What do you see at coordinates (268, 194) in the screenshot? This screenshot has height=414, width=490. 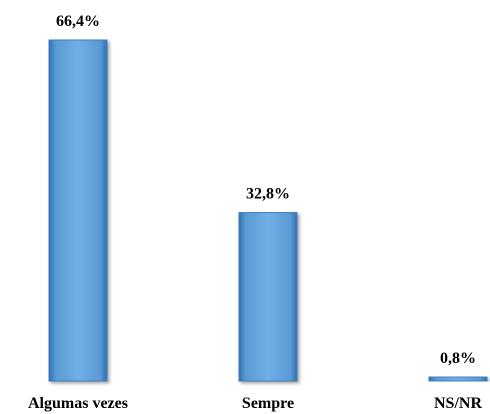 I see `value-label-1: 32,8%` at bounding box center [268, 194].